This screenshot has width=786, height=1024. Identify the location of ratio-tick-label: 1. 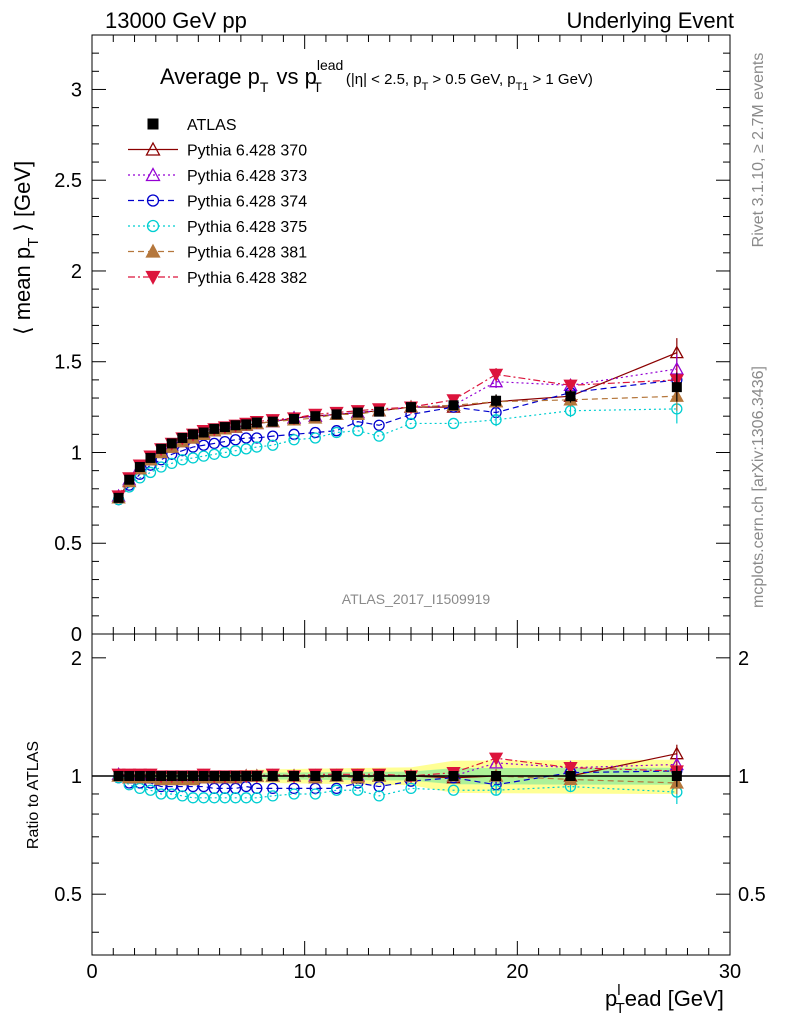
(76, 777).